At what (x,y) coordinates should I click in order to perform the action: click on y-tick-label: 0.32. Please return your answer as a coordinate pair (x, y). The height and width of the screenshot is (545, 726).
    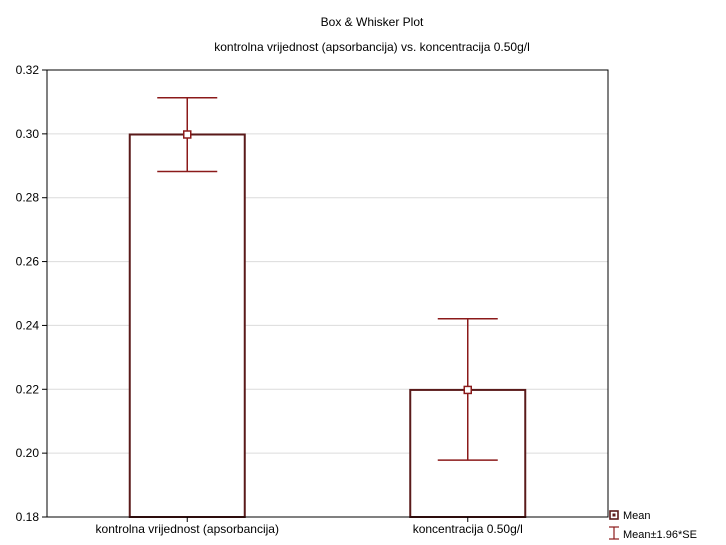
    Looking at the image, I should click on (28, 70).